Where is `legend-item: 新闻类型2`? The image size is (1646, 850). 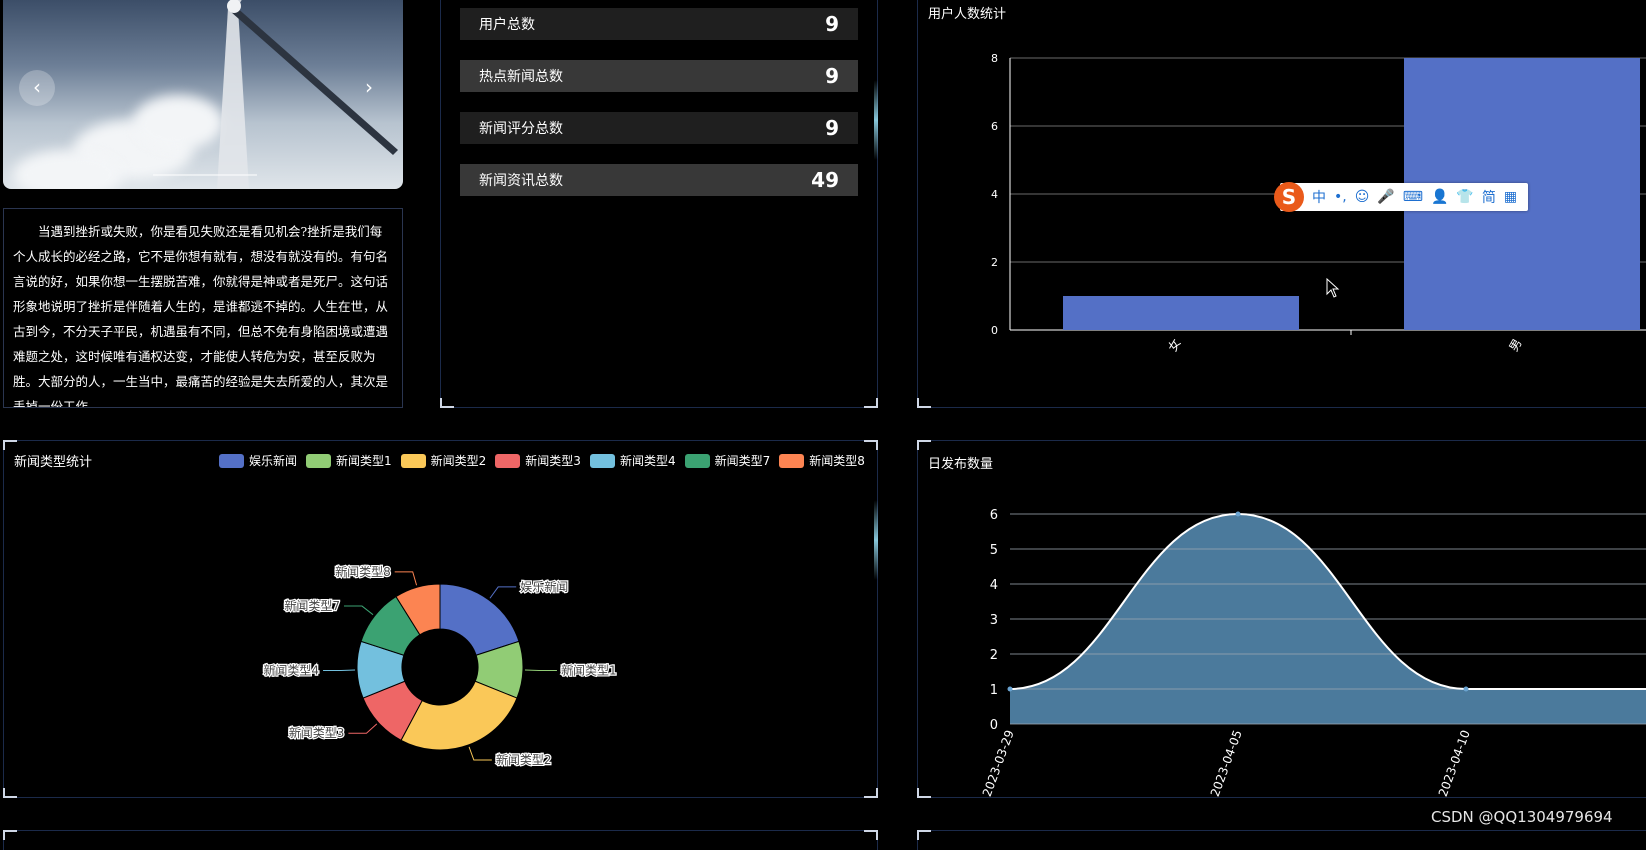
legend-item: 新闻类型2 is located at coordinates (444, 460).